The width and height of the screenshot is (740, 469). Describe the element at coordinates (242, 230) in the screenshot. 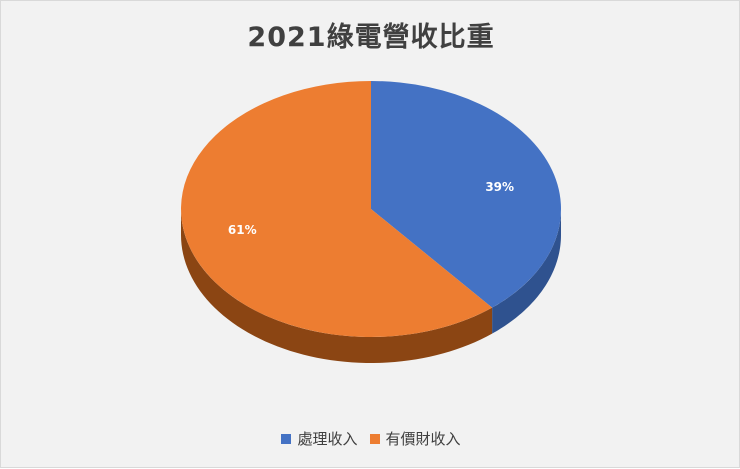

I see `data-label-2: 61%` at that location.